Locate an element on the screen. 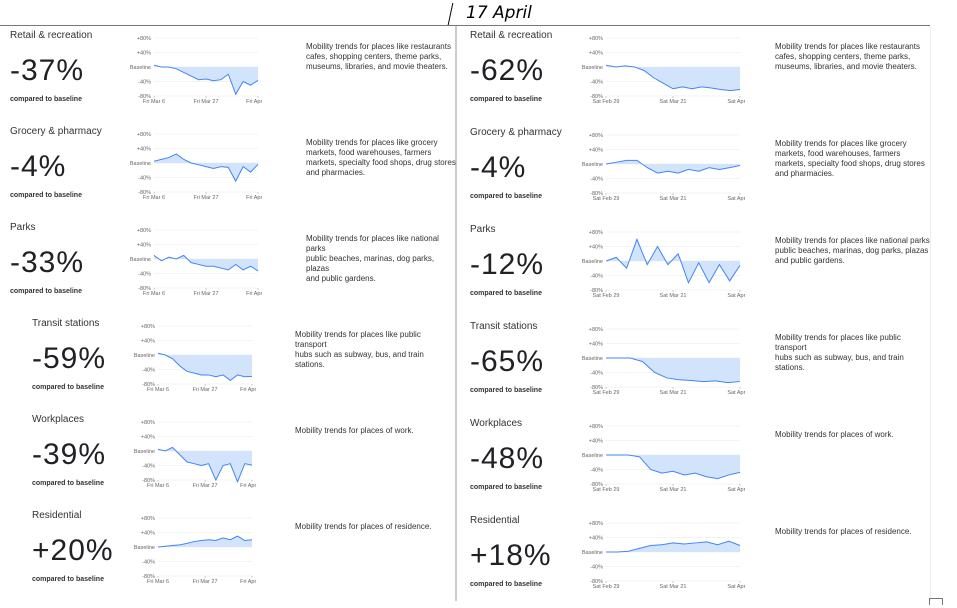 The width and height of the screenshot is (957, 608). resize-handle is located at coordinates (936, 601).